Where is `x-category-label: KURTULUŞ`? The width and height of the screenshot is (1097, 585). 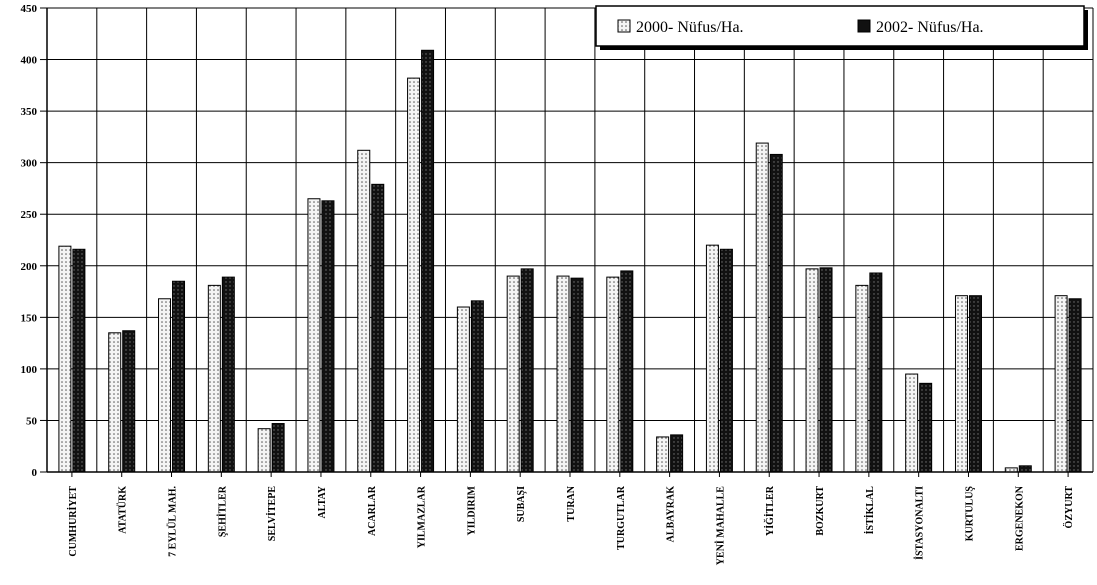
x-category-label: KURTULUŞ is located at coordinates (969, 514).